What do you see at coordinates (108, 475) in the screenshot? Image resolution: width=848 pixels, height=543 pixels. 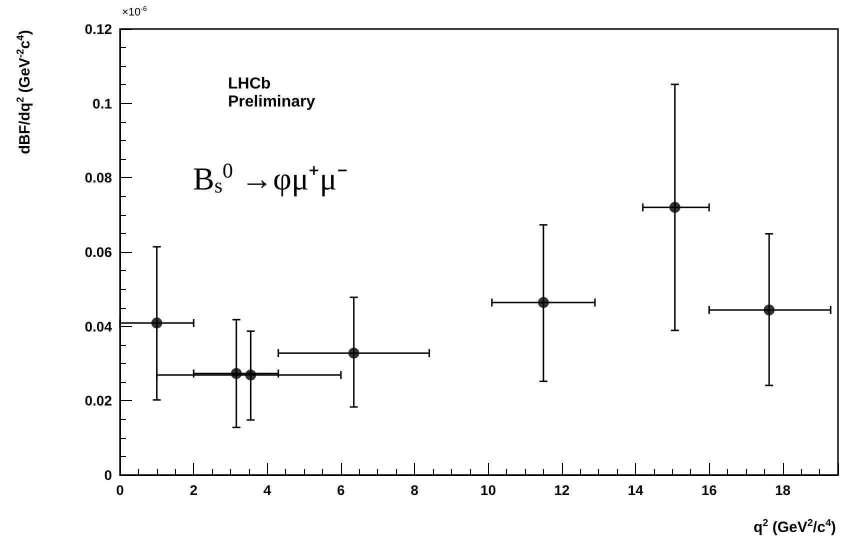 I see `y-tick-label: 0` at bounding box center [108, 475].